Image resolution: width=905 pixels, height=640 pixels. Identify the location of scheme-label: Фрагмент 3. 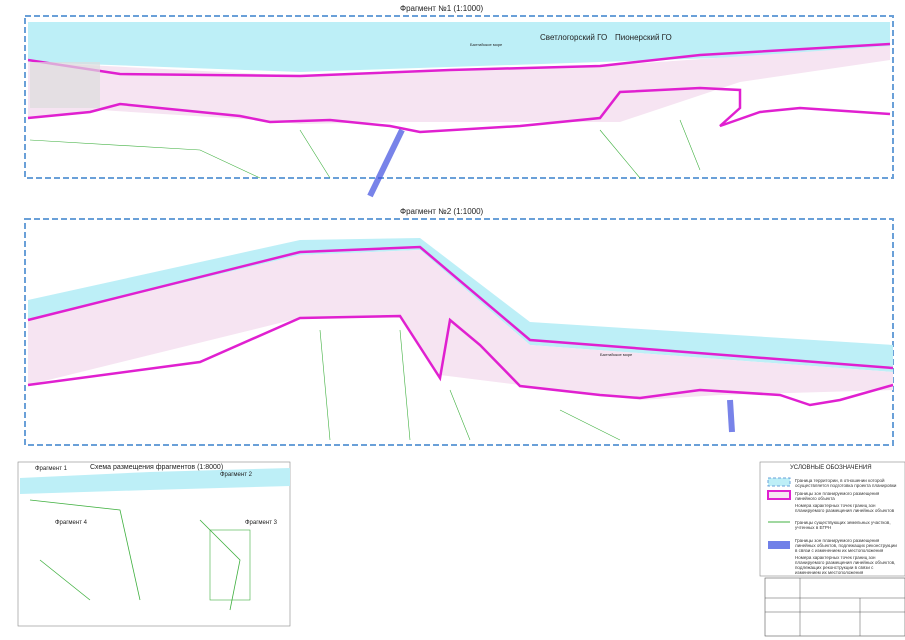
(261, 523).